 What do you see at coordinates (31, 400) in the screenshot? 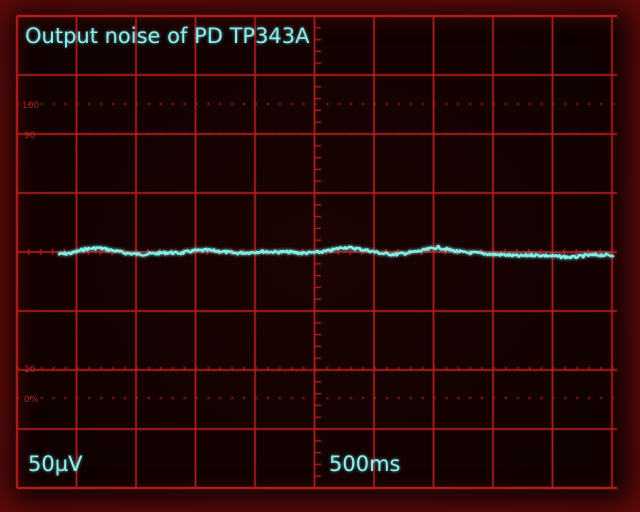
I see `marking-0-percent: 0%` at bounding box center [31, 400].